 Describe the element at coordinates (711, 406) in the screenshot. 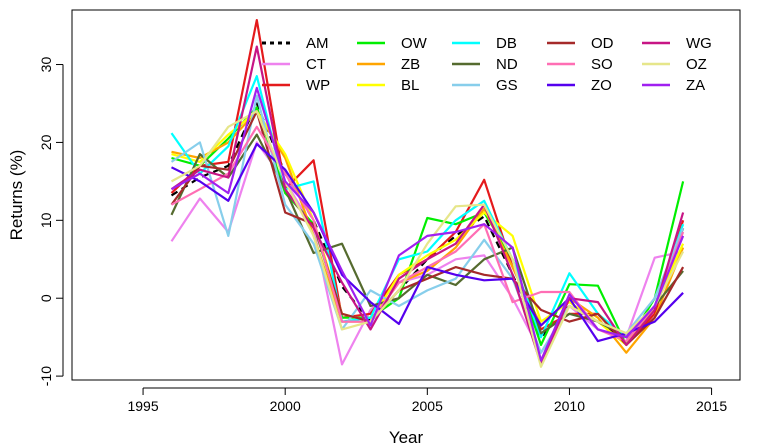

I see `x-tick-label: 2015` at that location.